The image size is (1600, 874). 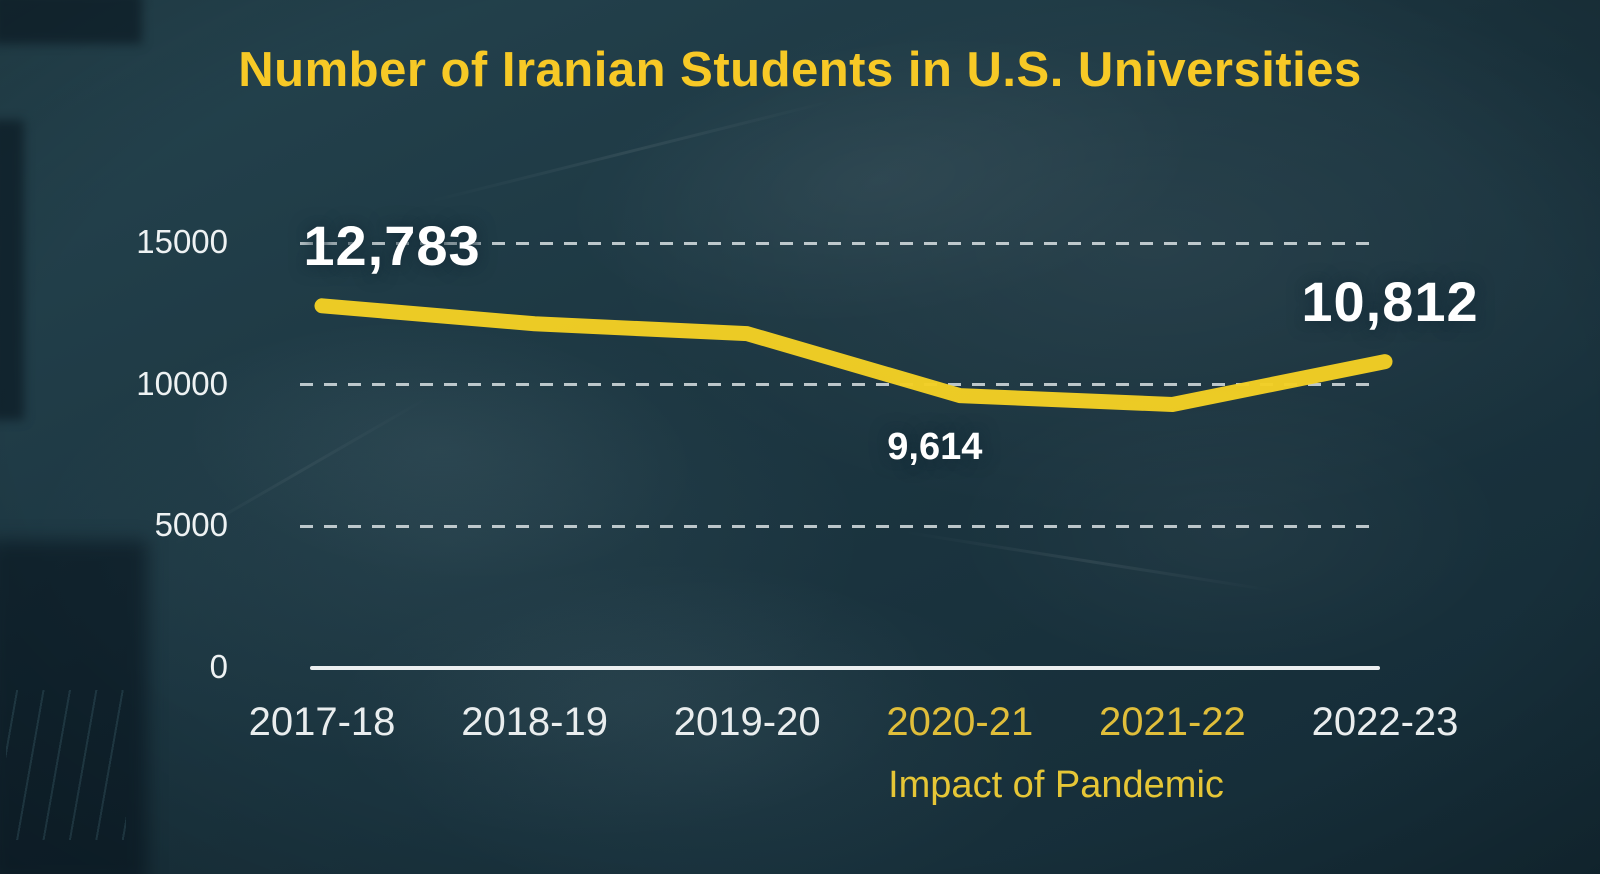 I want to click on data-point-label: 12,783, so click(x=392, y=245).